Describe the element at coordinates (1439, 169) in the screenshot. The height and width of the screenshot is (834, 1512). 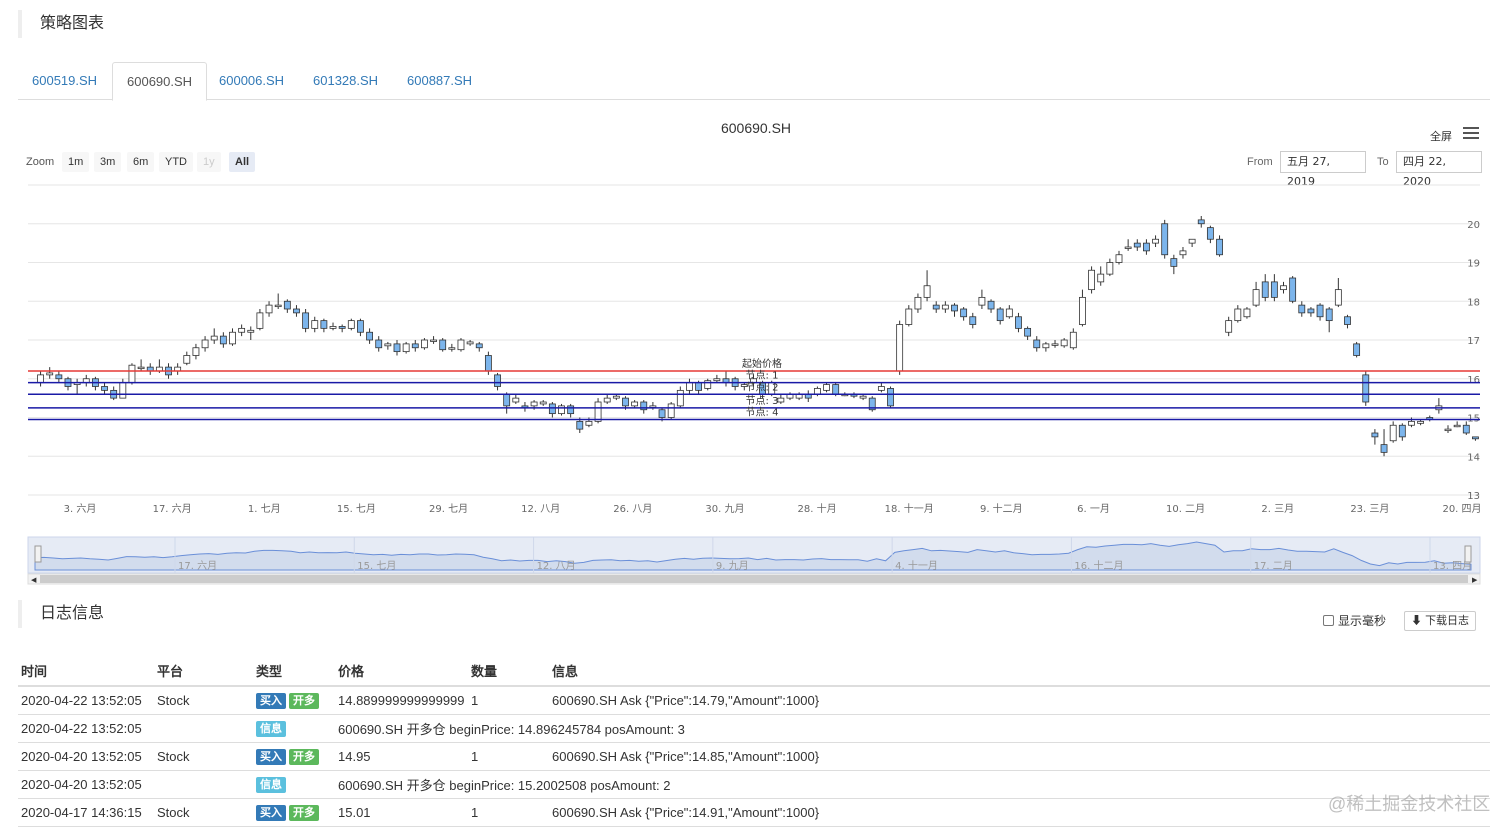
I see `to-date-input: 四月 22, 2020` at that location.